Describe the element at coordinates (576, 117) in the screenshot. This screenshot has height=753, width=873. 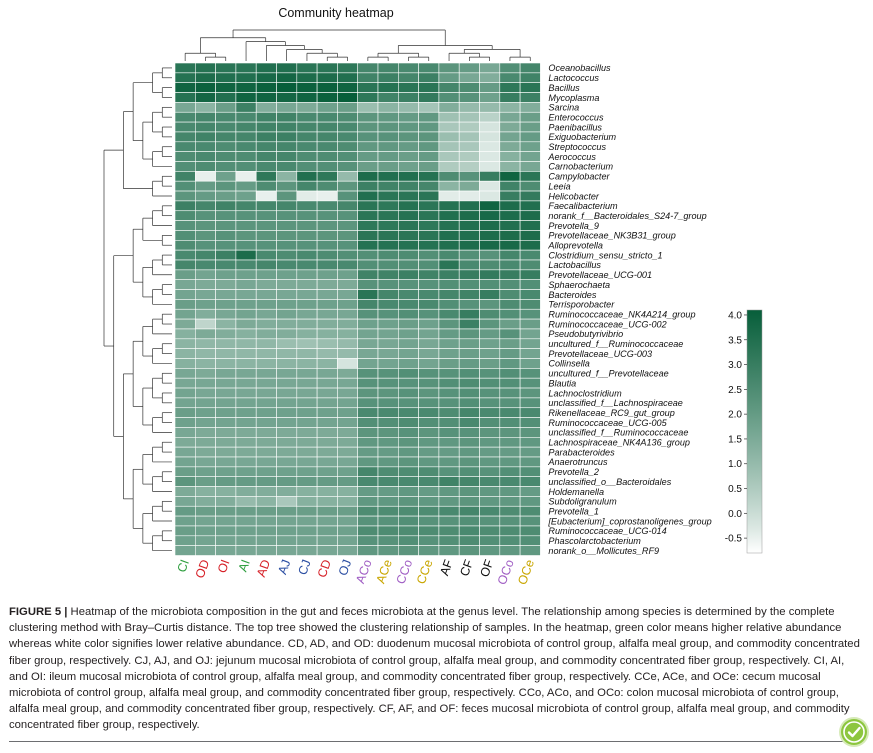
I see `row-label: Enterococcus` at that location.